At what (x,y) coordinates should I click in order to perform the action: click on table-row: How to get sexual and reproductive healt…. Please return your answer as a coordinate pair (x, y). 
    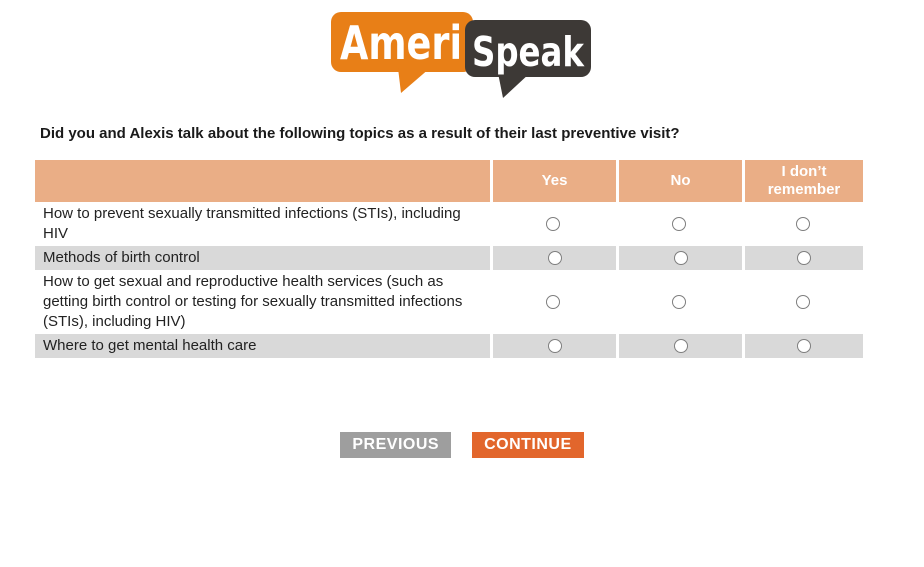
    Looking at the image, I should click on (449, 302).